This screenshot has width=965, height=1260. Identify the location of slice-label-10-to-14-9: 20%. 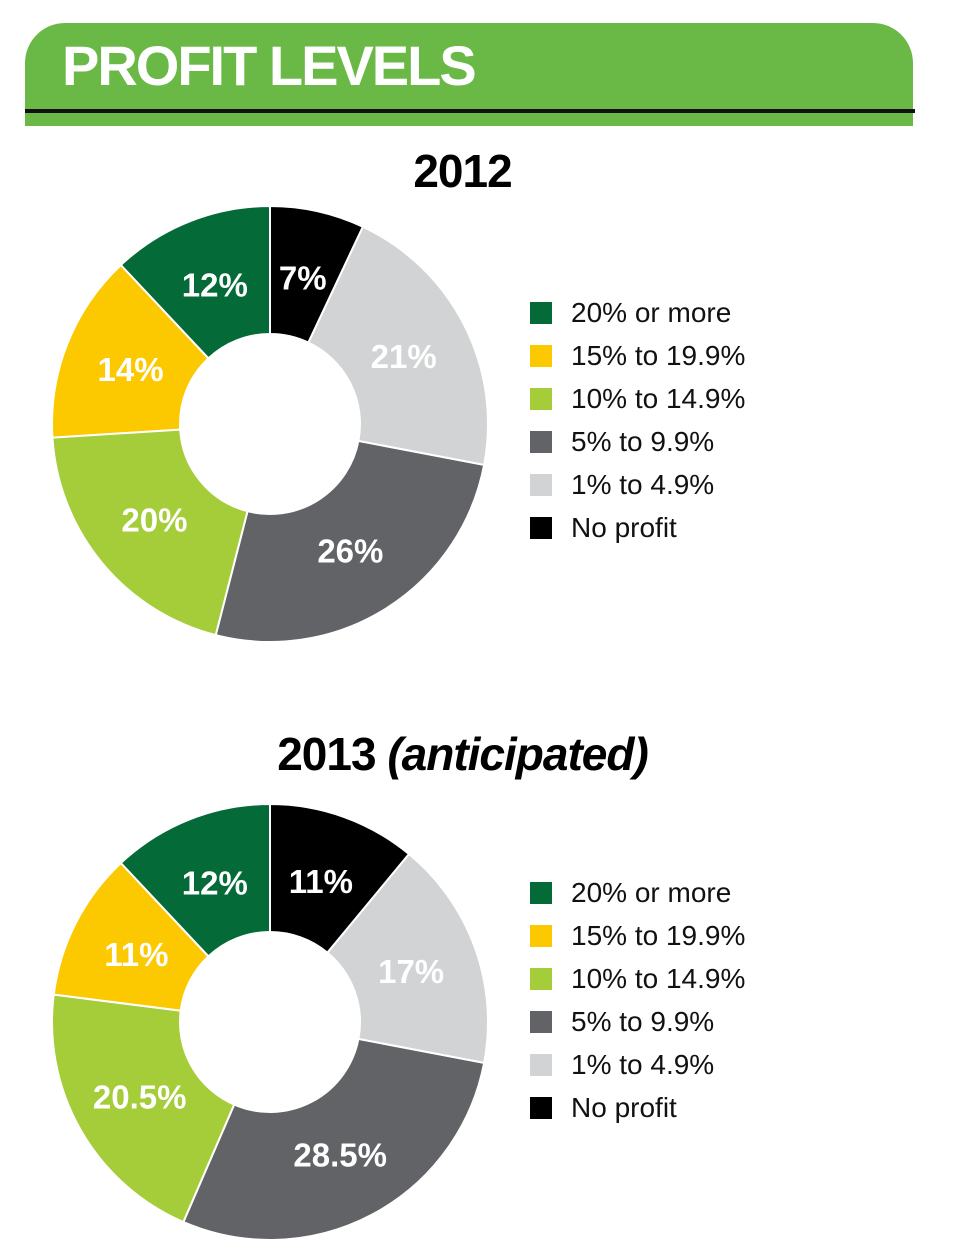
(154, 520).